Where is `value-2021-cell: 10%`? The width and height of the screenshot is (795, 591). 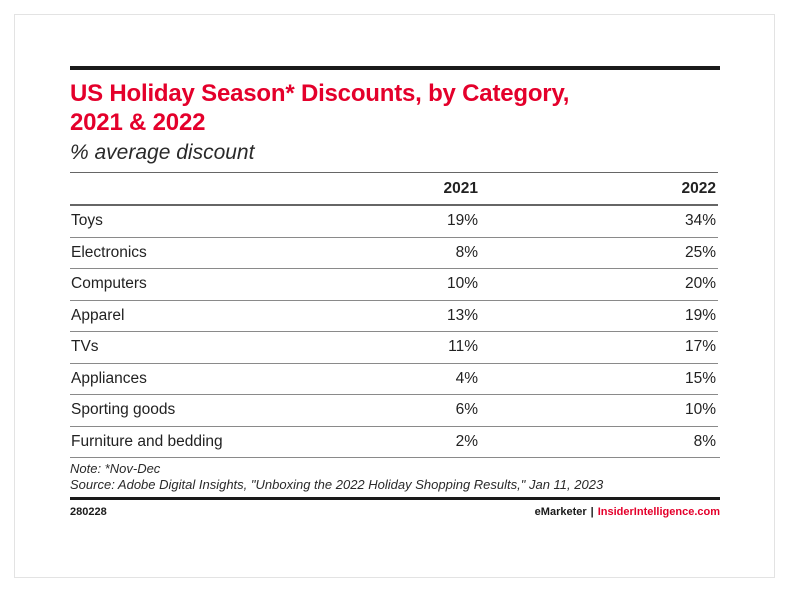 value-2021-cell: 10% is located at coordinates (400, 284).